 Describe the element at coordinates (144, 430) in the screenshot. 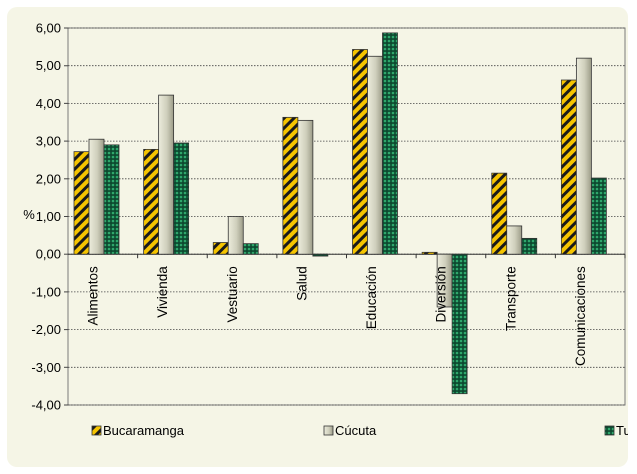

I see `legend-label: Bucaramanga` at that location.